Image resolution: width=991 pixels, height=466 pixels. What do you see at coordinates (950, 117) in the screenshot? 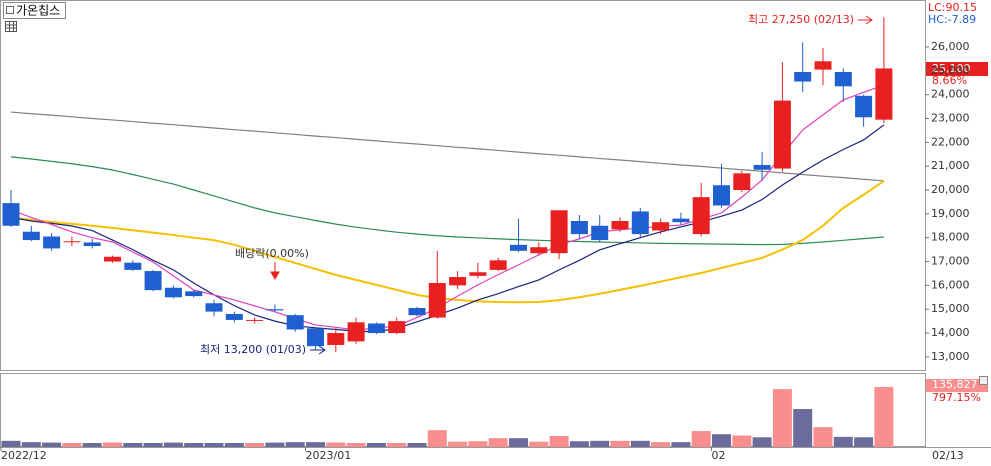
I see `y-tick-label: 23,000` at bounding box center [950, 117].